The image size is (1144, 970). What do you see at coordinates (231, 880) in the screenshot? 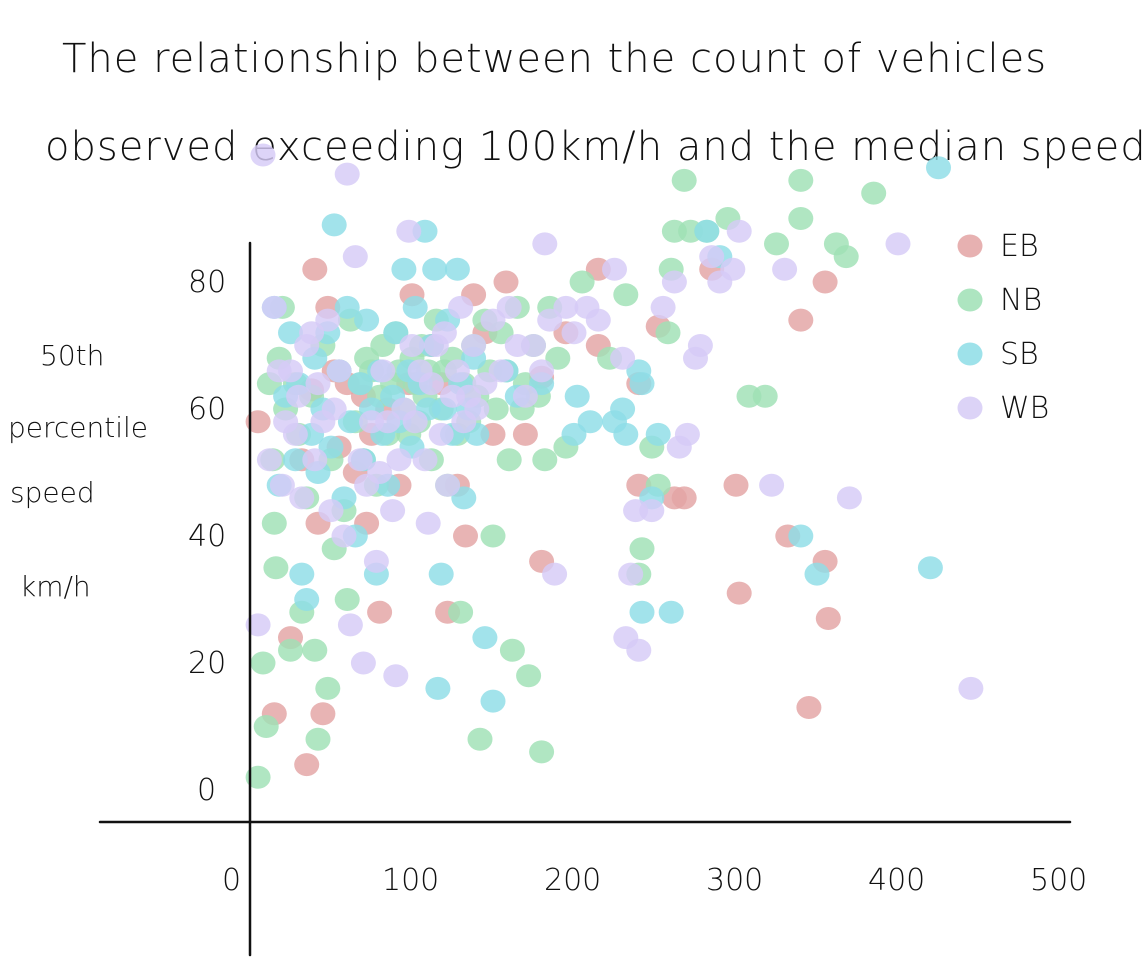
I see `x-tick-label-0: 0` at bounding box center [231, 880].